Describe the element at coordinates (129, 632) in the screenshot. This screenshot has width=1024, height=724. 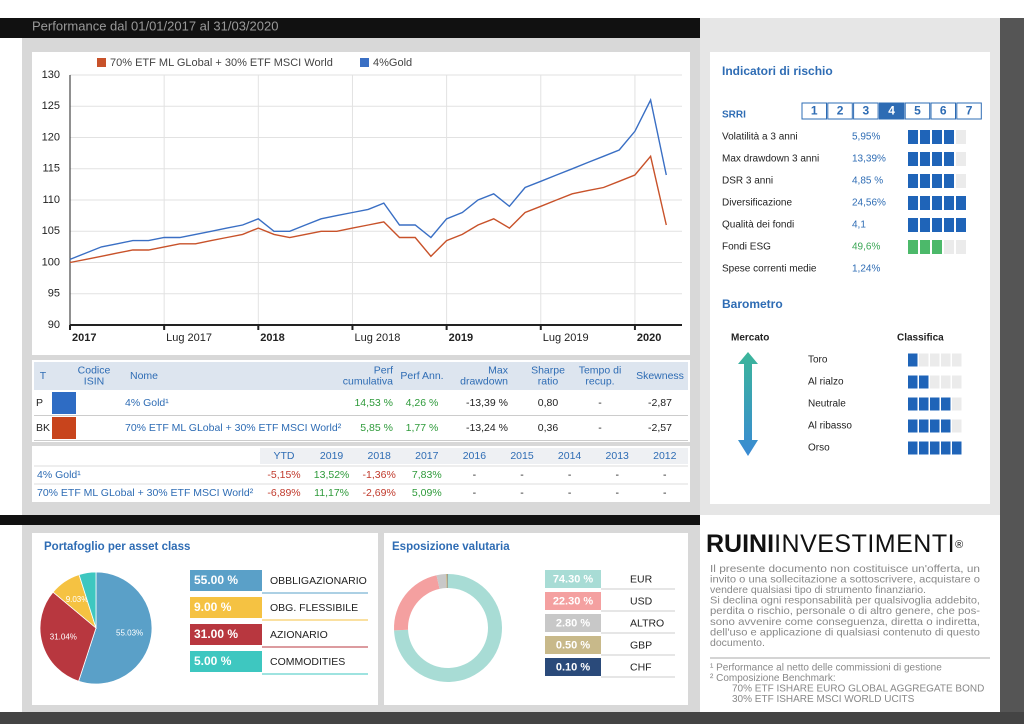
I see `pie-label: 55.03%` at that location.